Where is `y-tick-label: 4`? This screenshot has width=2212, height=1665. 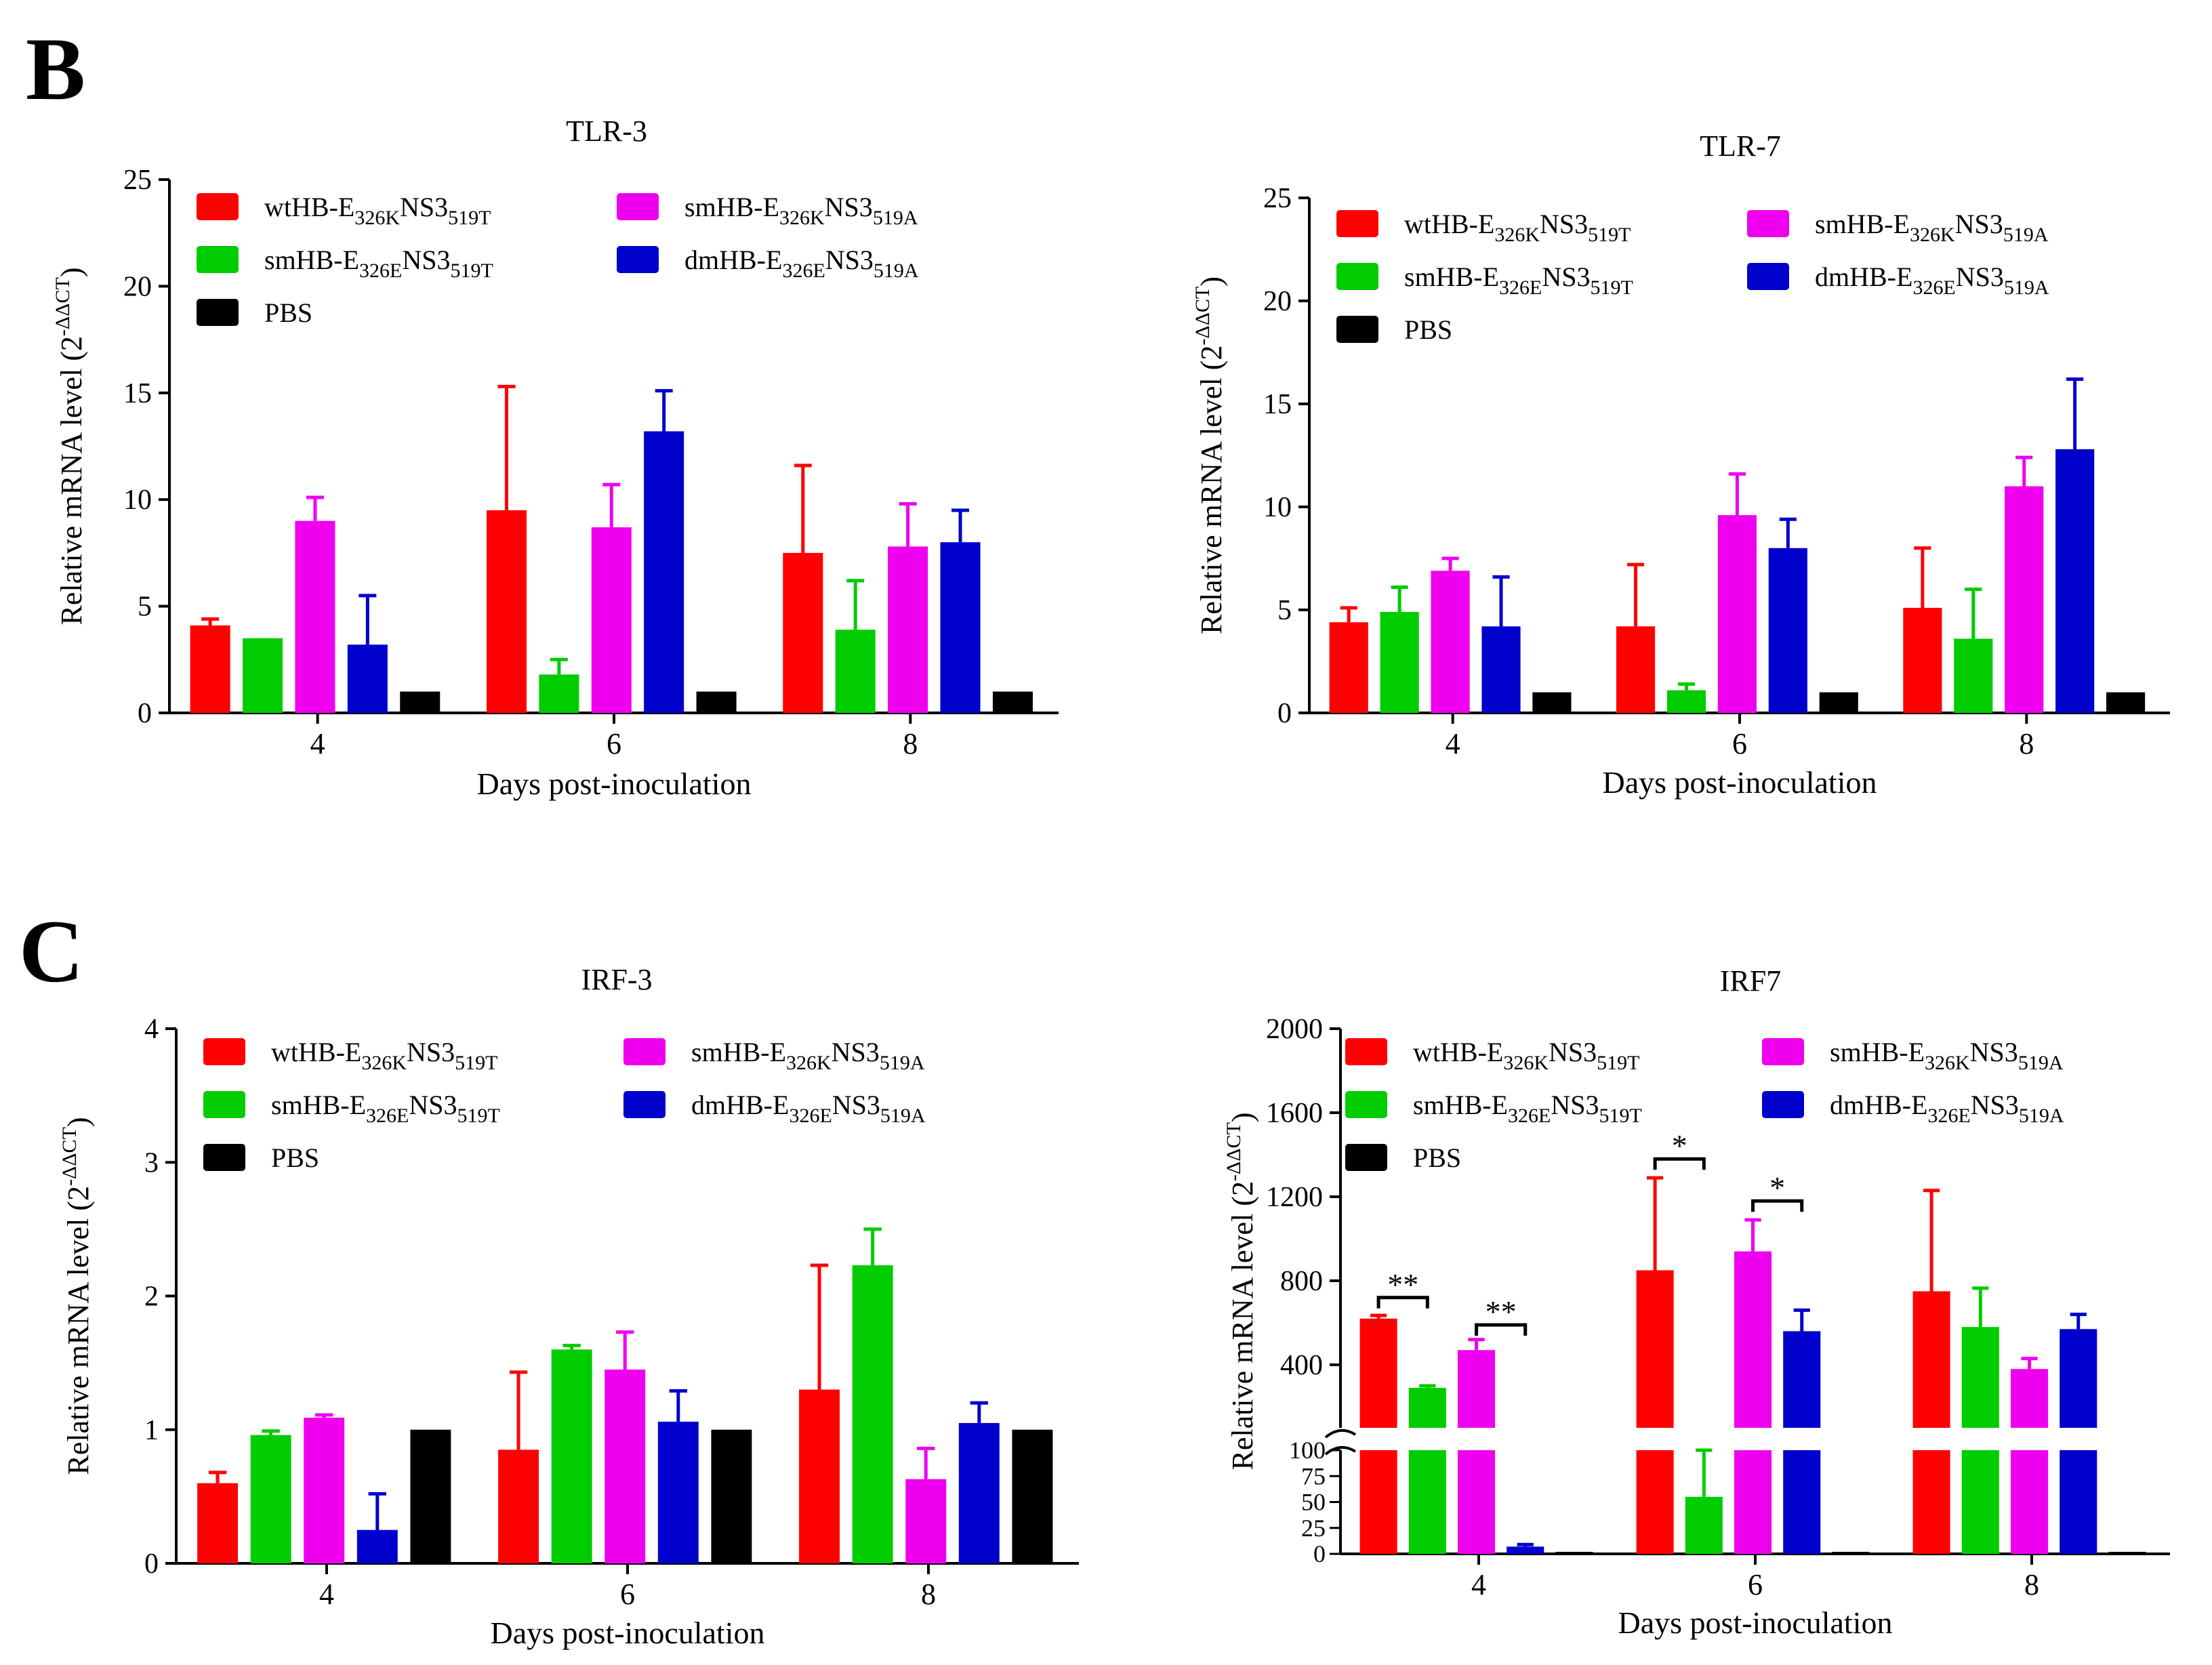 y-tick-label: 4 is located at coordinates (151, 1029).